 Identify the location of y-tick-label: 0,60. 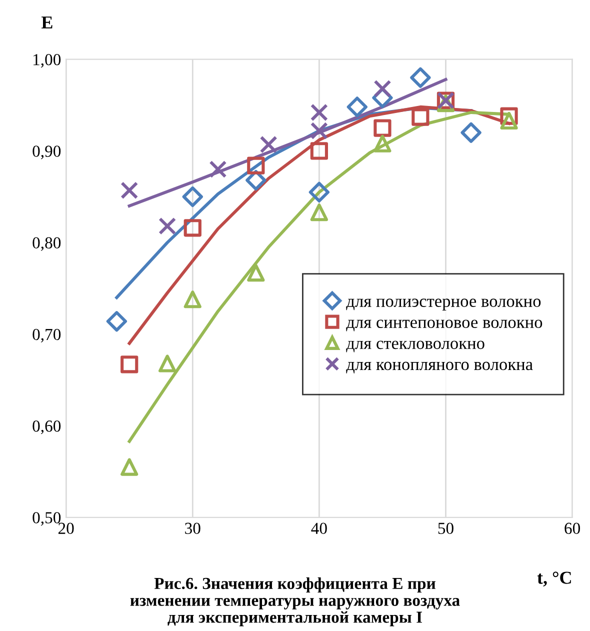
(46, 427).